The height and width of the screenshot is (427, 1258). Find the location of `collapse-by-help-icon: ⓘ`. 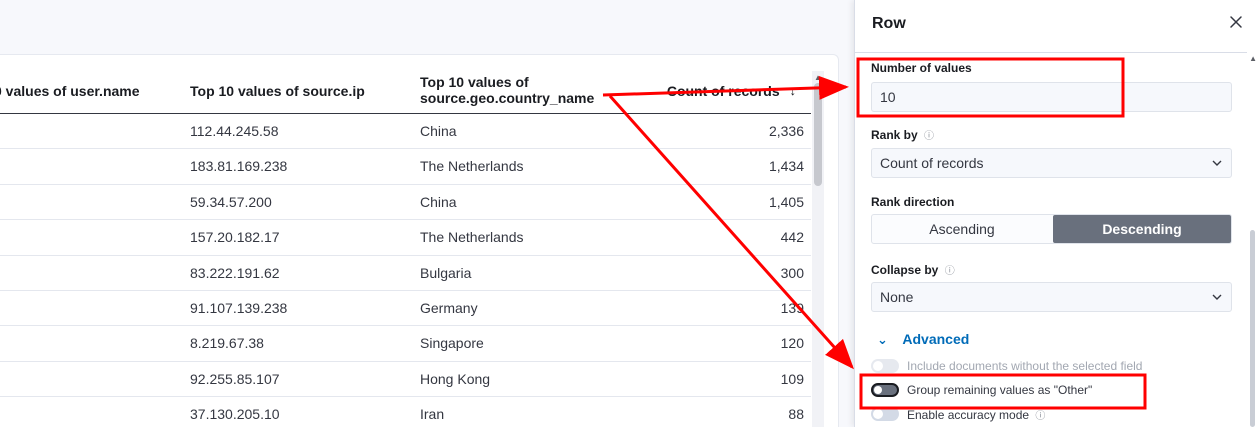

collapse-by-help-icon: ⓘ is located at coordinates (949, 271).